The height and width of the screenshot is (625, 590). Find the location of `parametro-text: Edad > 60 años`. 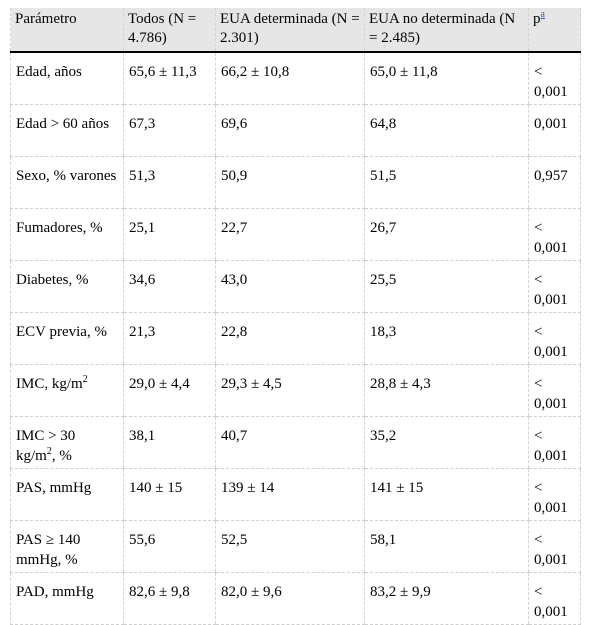

parametro-text: Edad > 60 años is located at coordinates (63, 124).